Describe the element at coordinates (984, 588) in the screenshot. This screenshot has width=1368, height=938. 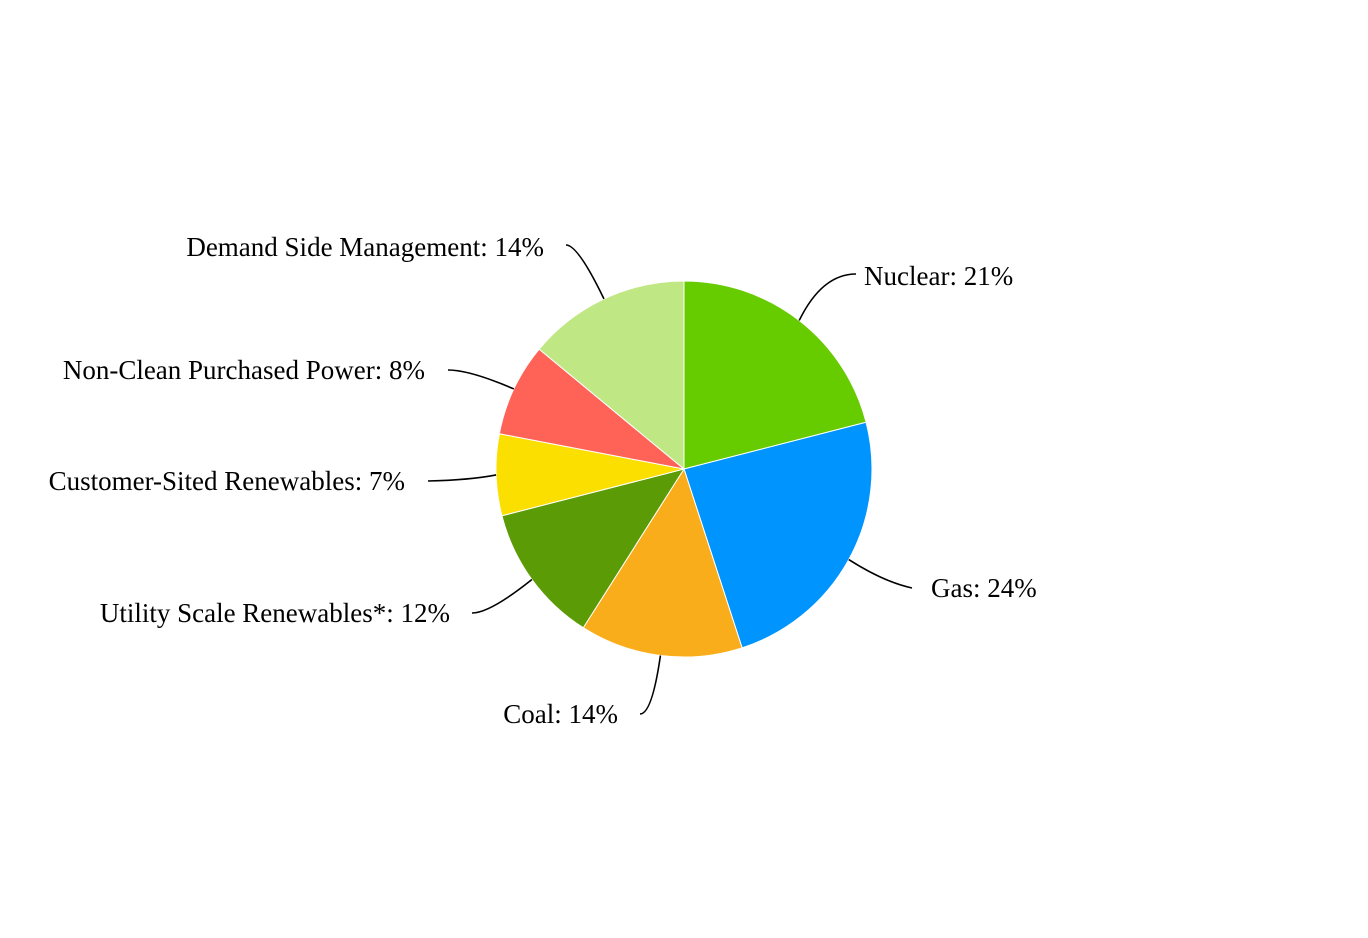
I see `slice-label-gas: Gas: 24%` at that location.